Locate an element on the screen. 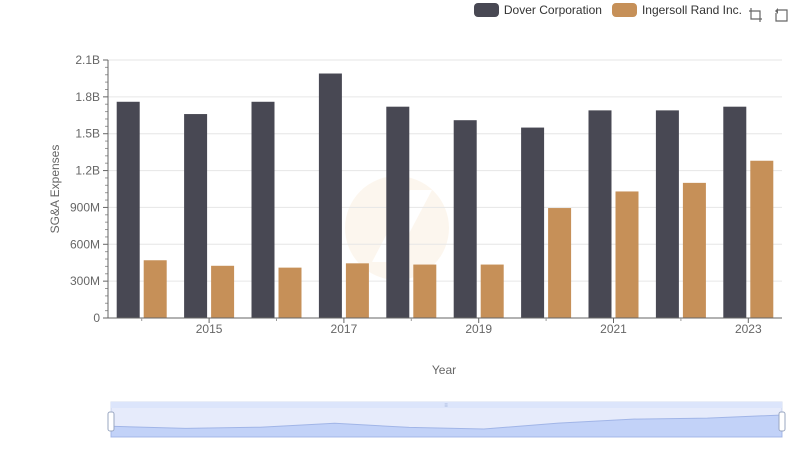 The image size is (800, 461). y-tick-label: 600M is located at coordinates (85, 244).